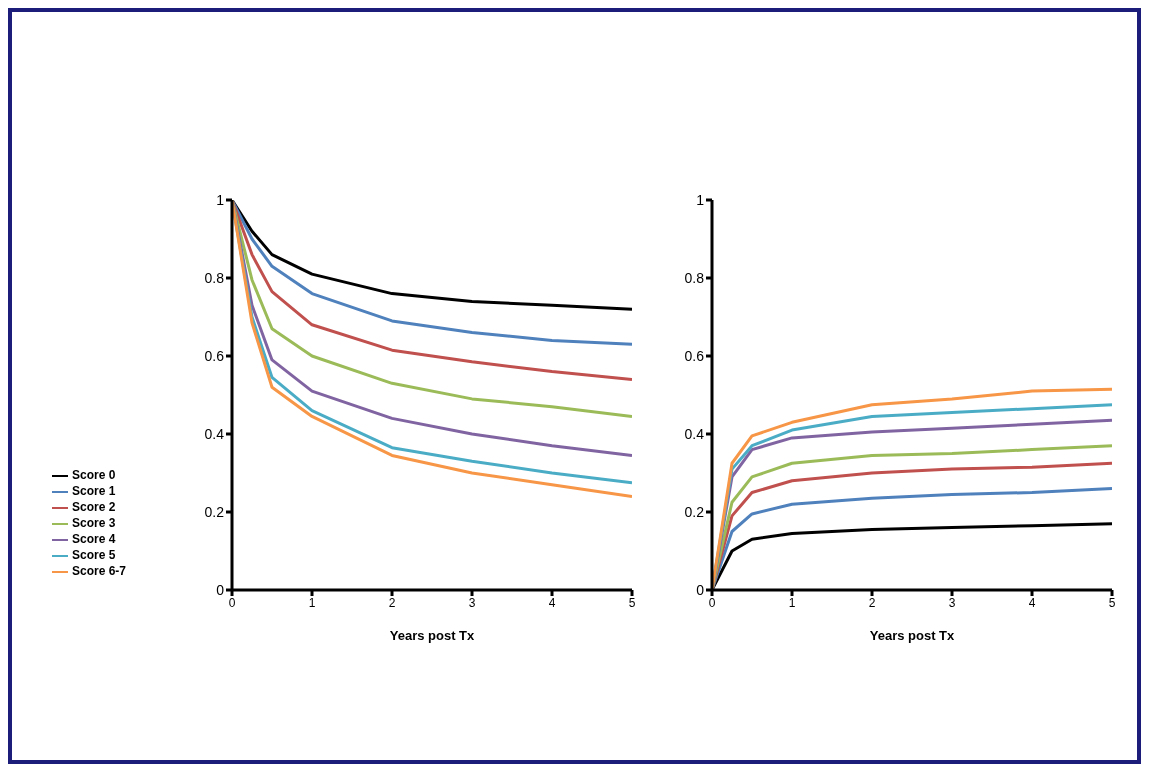  What do you see at coordinates (94, 491) in the screenshot?
I see `legend-label: Score 1` at bounding box center [94, 491].